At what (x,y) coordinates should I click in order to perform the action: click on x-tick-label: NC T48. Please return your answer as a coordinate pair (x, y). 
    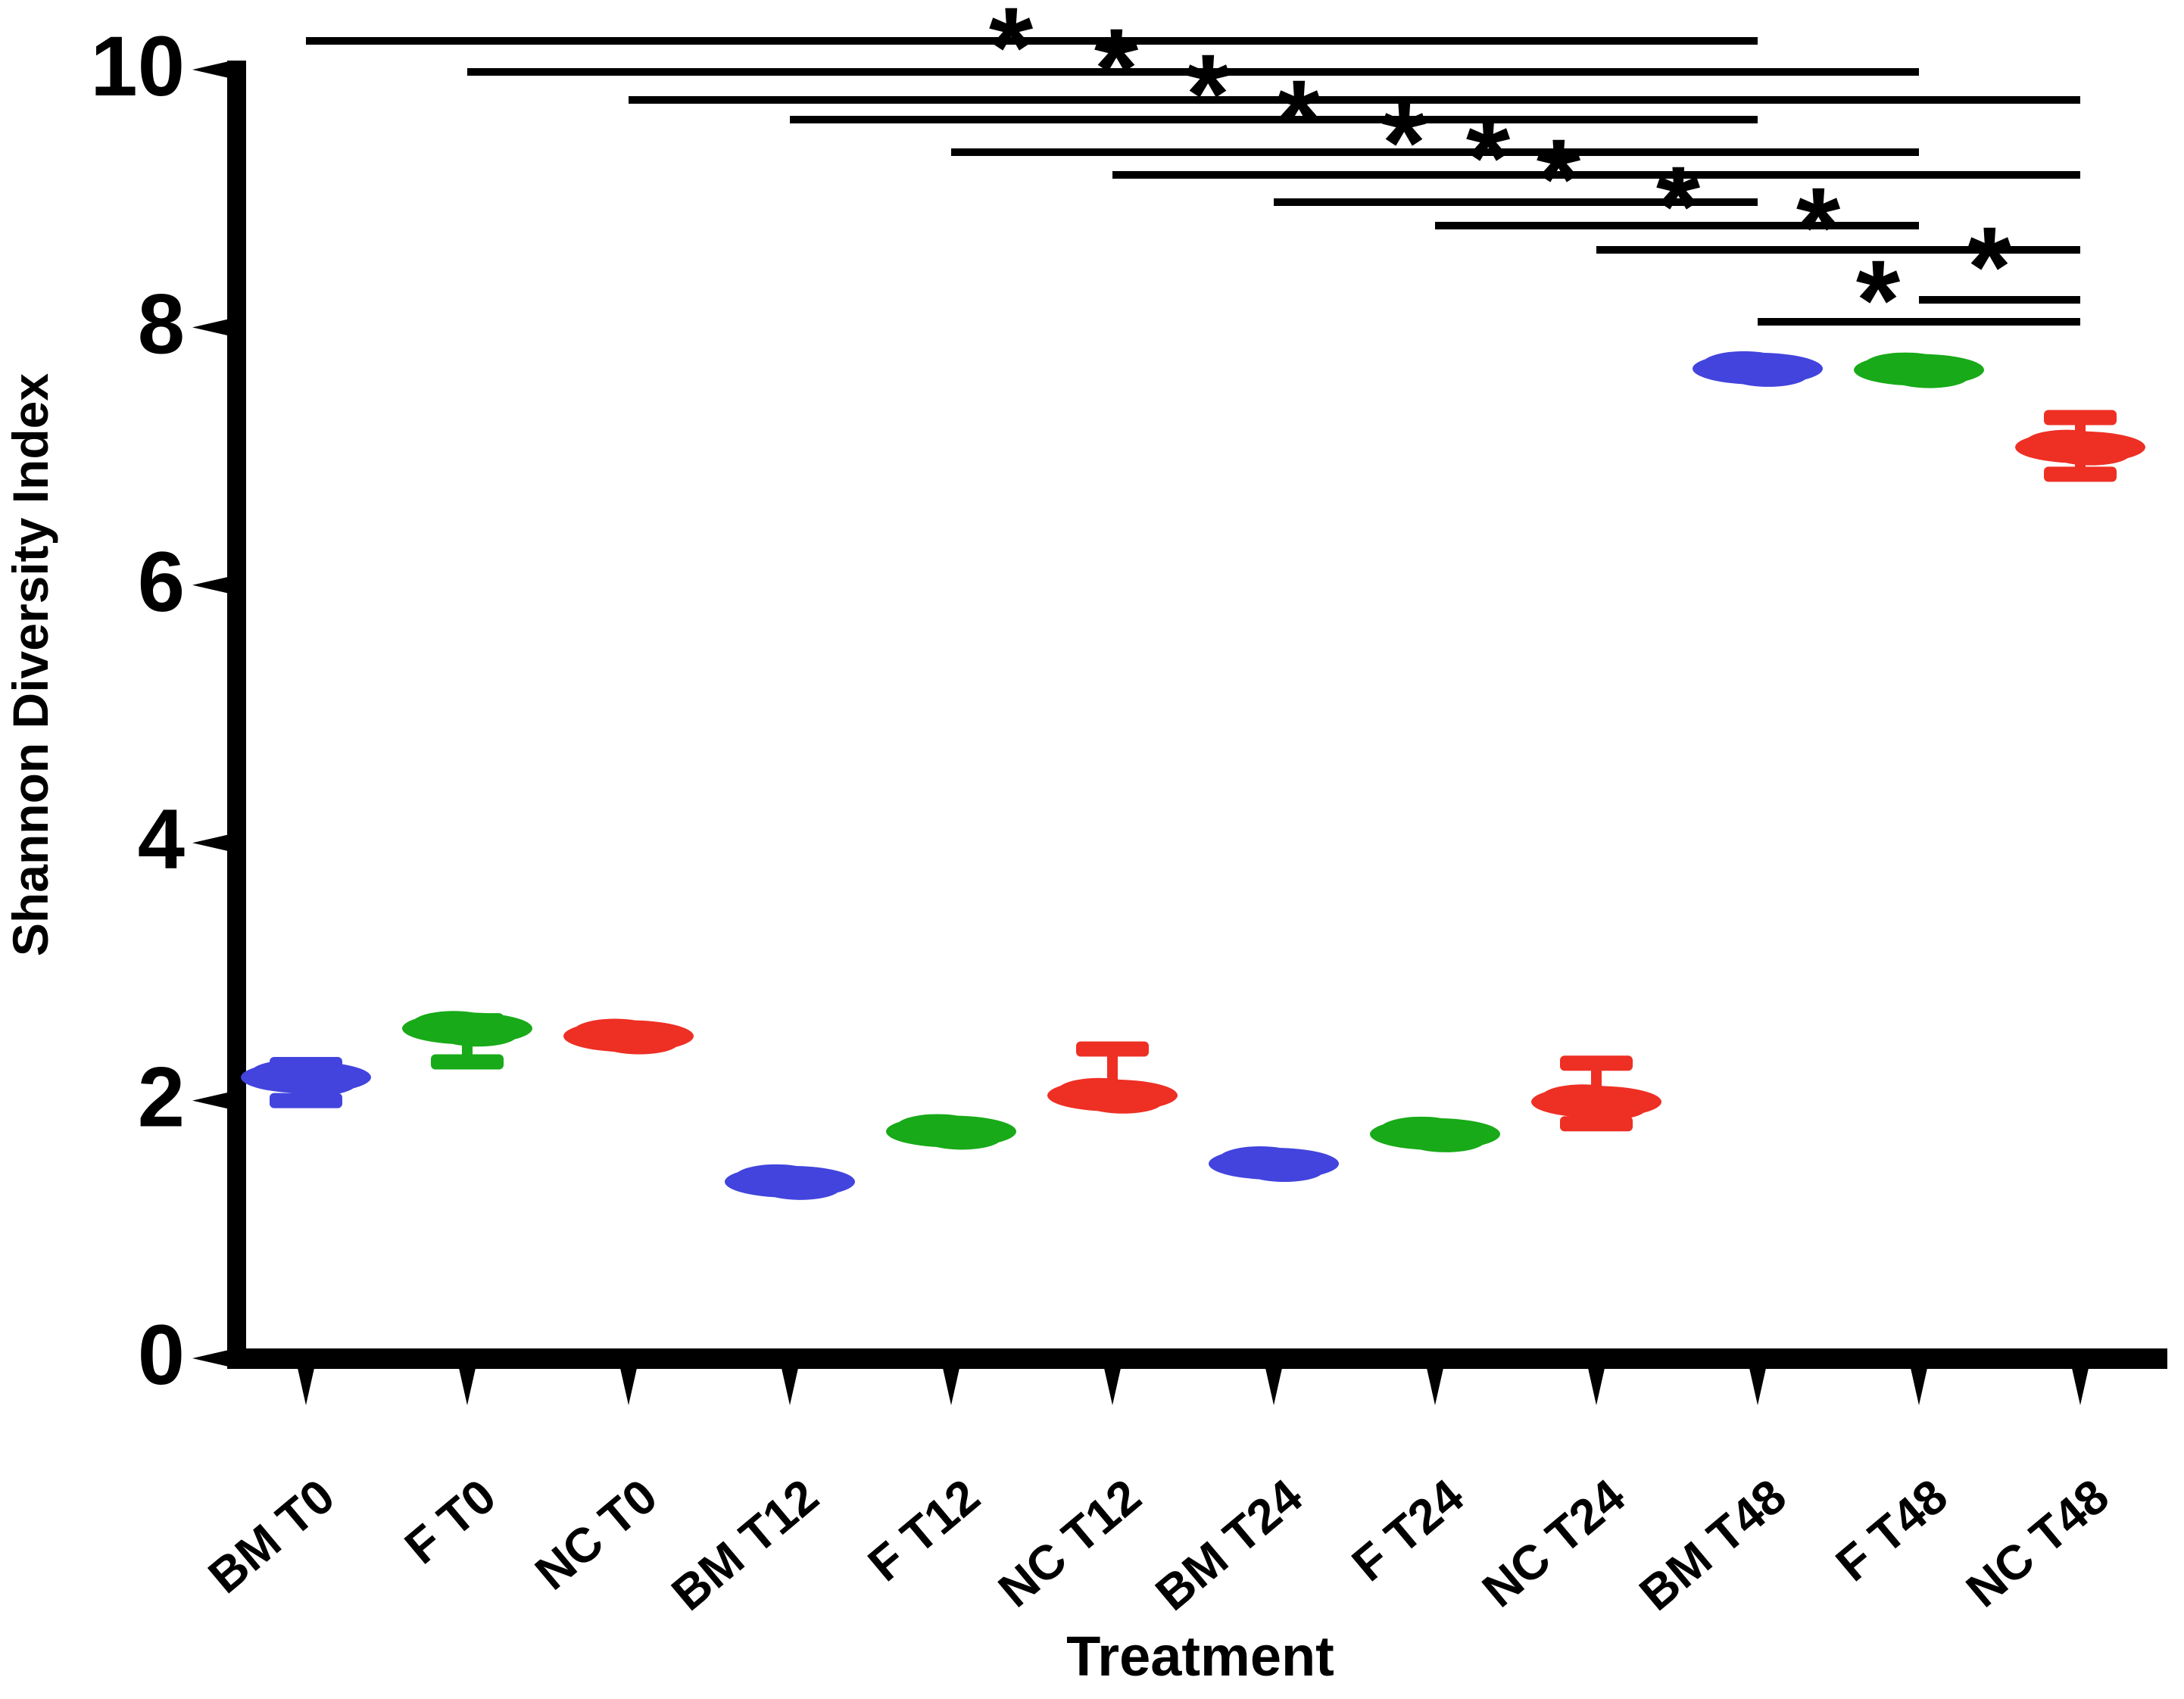
    Looking at the image, I should click on (2037, 1543).